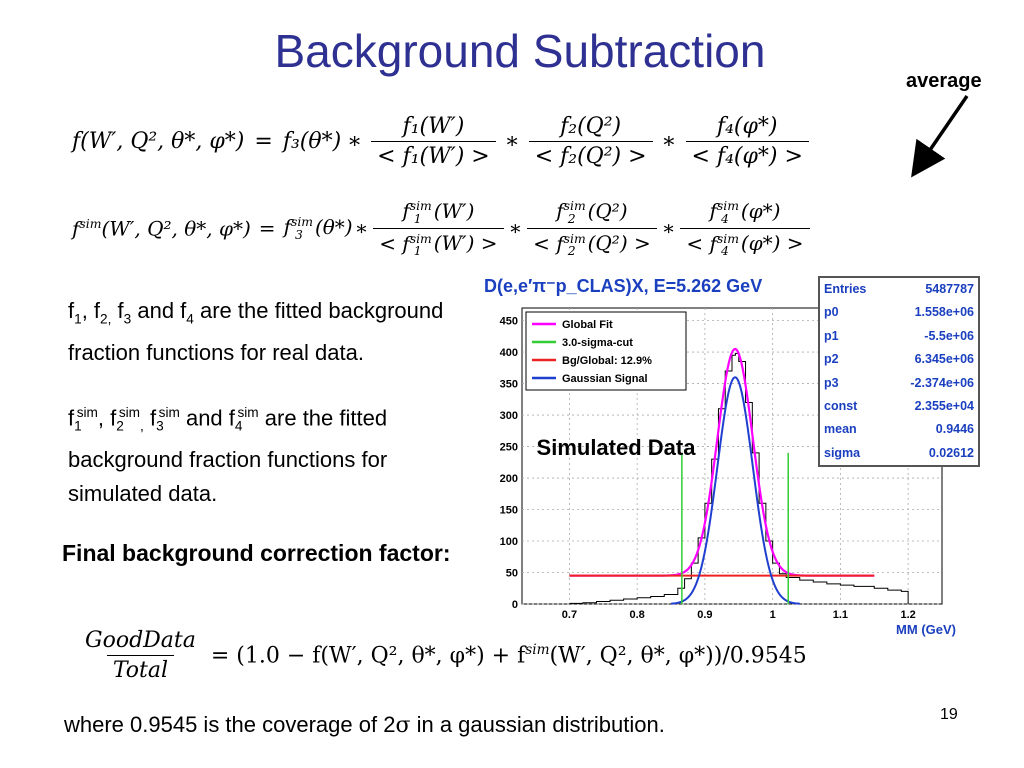 This screenshot has width=1024, height=768. Describe the element at coordinates (944, 406) in the screenshot. I see `stats-value: 2.355e+04` at that location.